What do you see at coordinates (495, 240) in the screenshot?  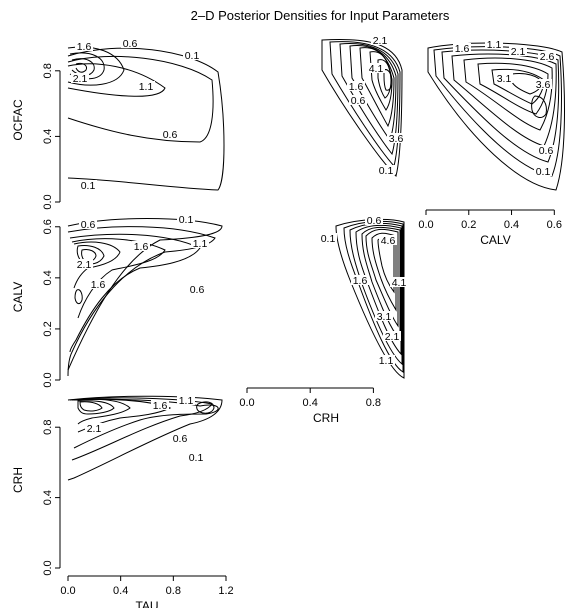 I see `x-axis-label: CALV` at bounding box center [495, 240].